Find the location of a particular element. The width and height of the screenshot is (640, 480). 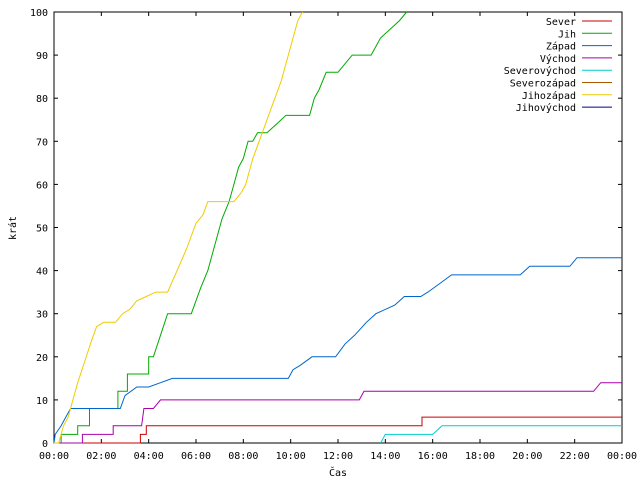

legend-label: Severozápad is located at coordinates (543, 84).